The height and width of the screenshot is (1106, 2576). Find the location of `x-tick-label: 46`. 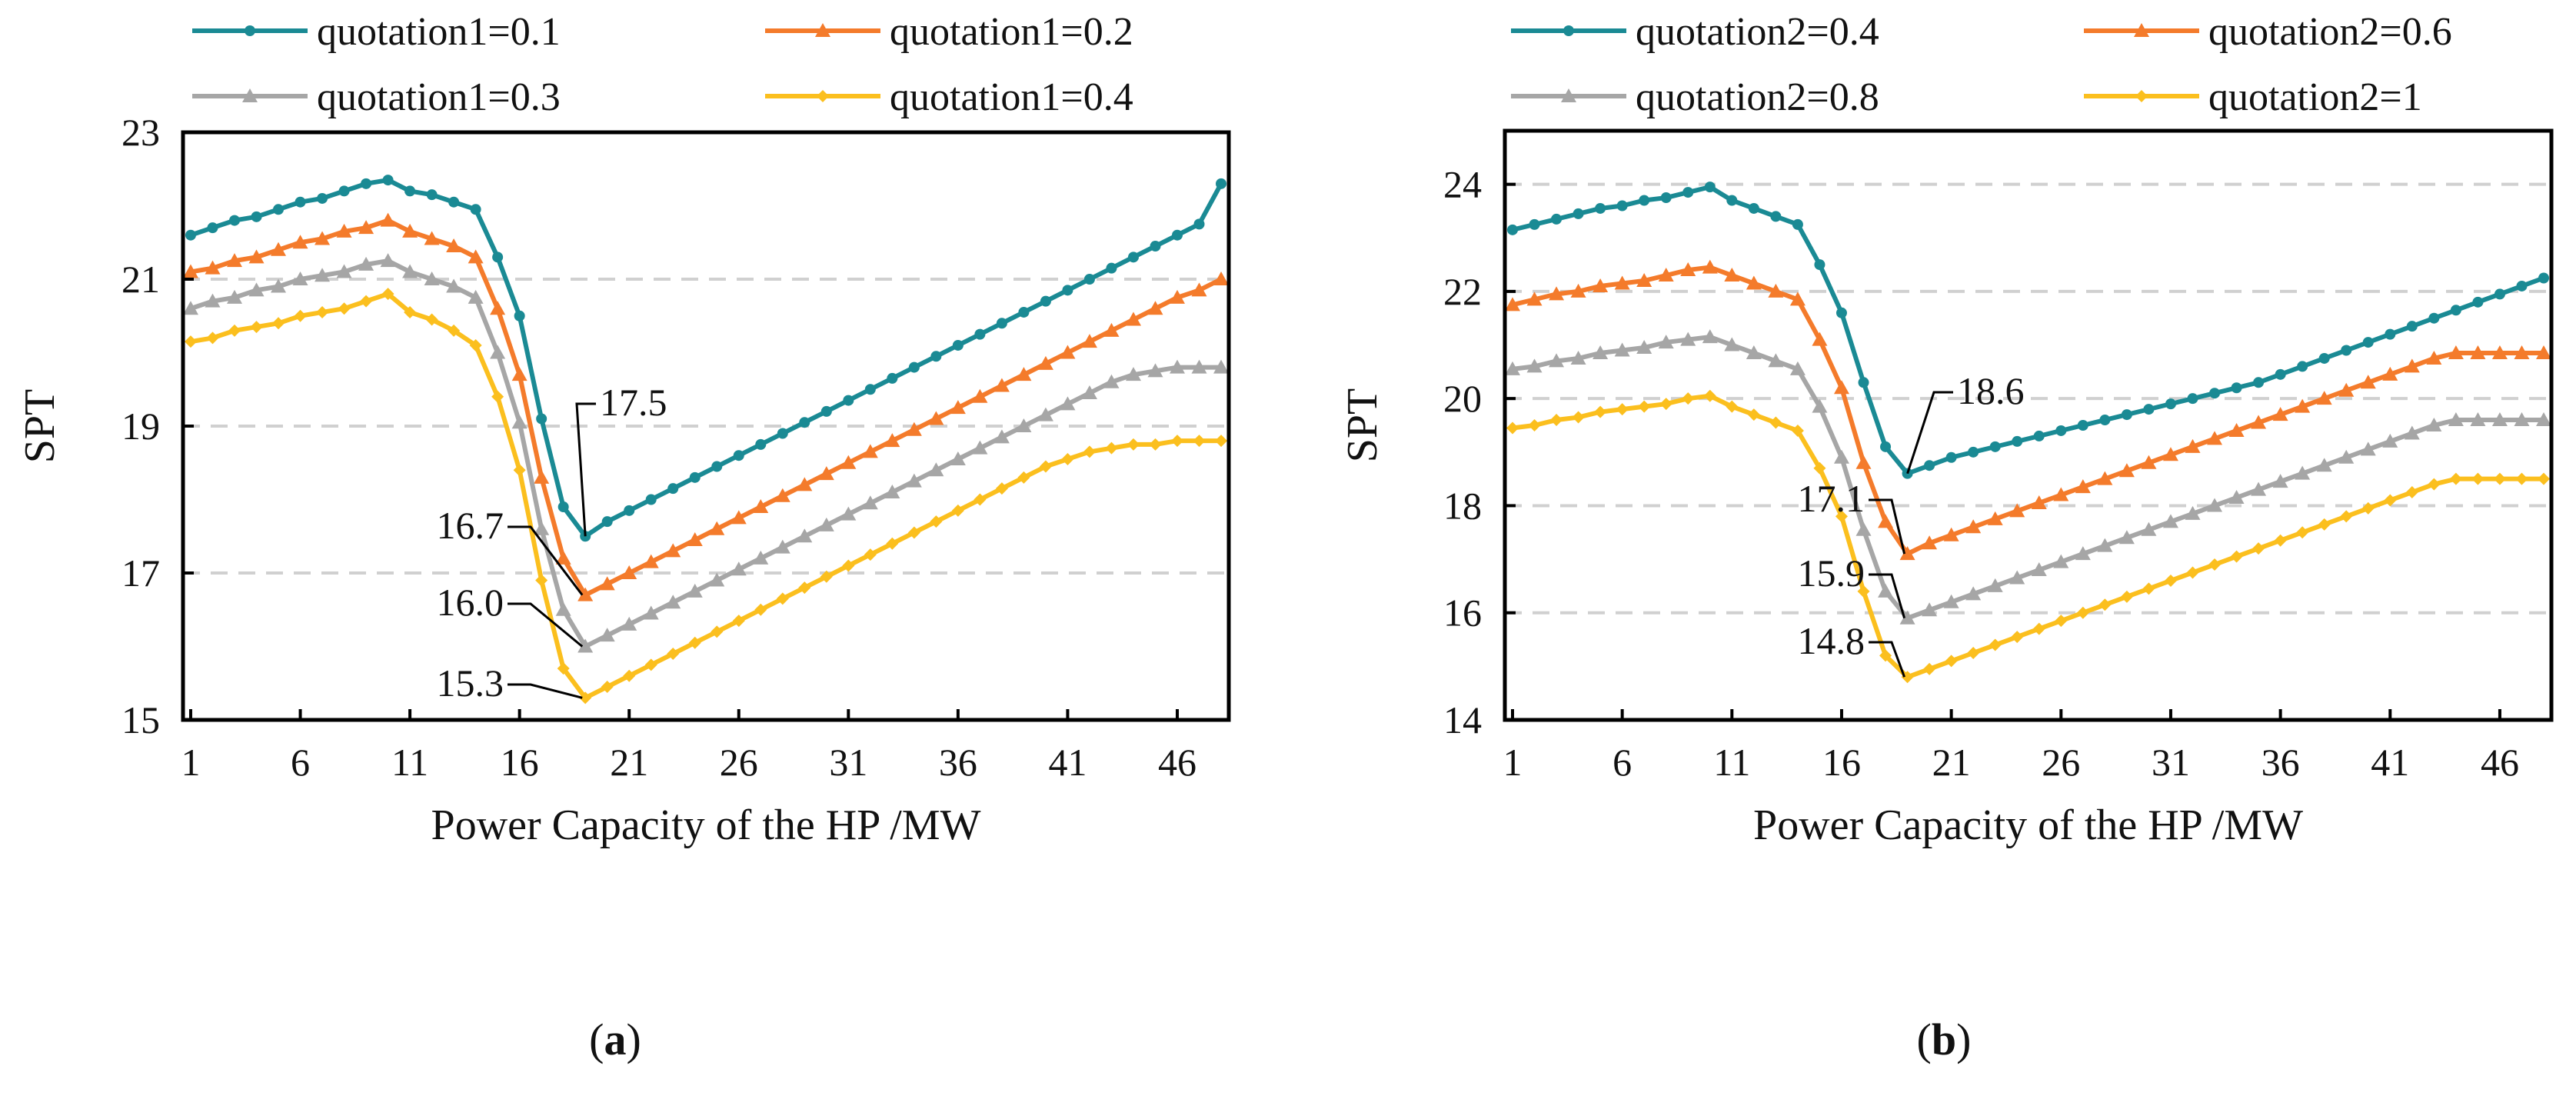

x-tick-label: 46 is located at coordinates (2500, 762).